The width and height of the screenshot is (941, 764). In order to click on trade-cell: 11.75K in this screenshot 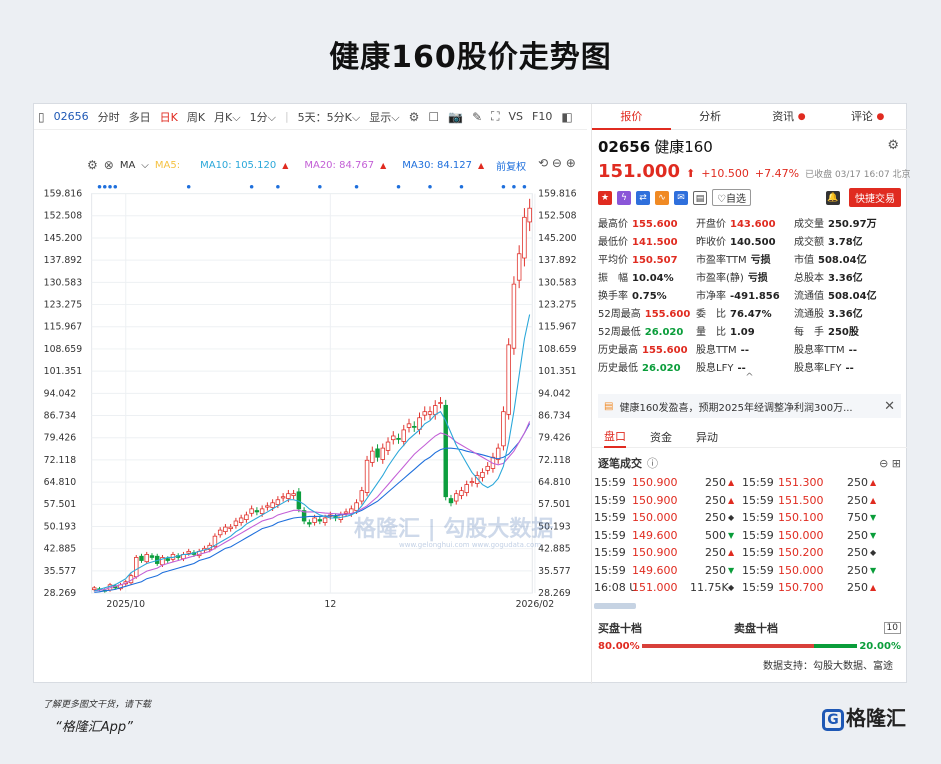, I will do `click(709, 588)`.